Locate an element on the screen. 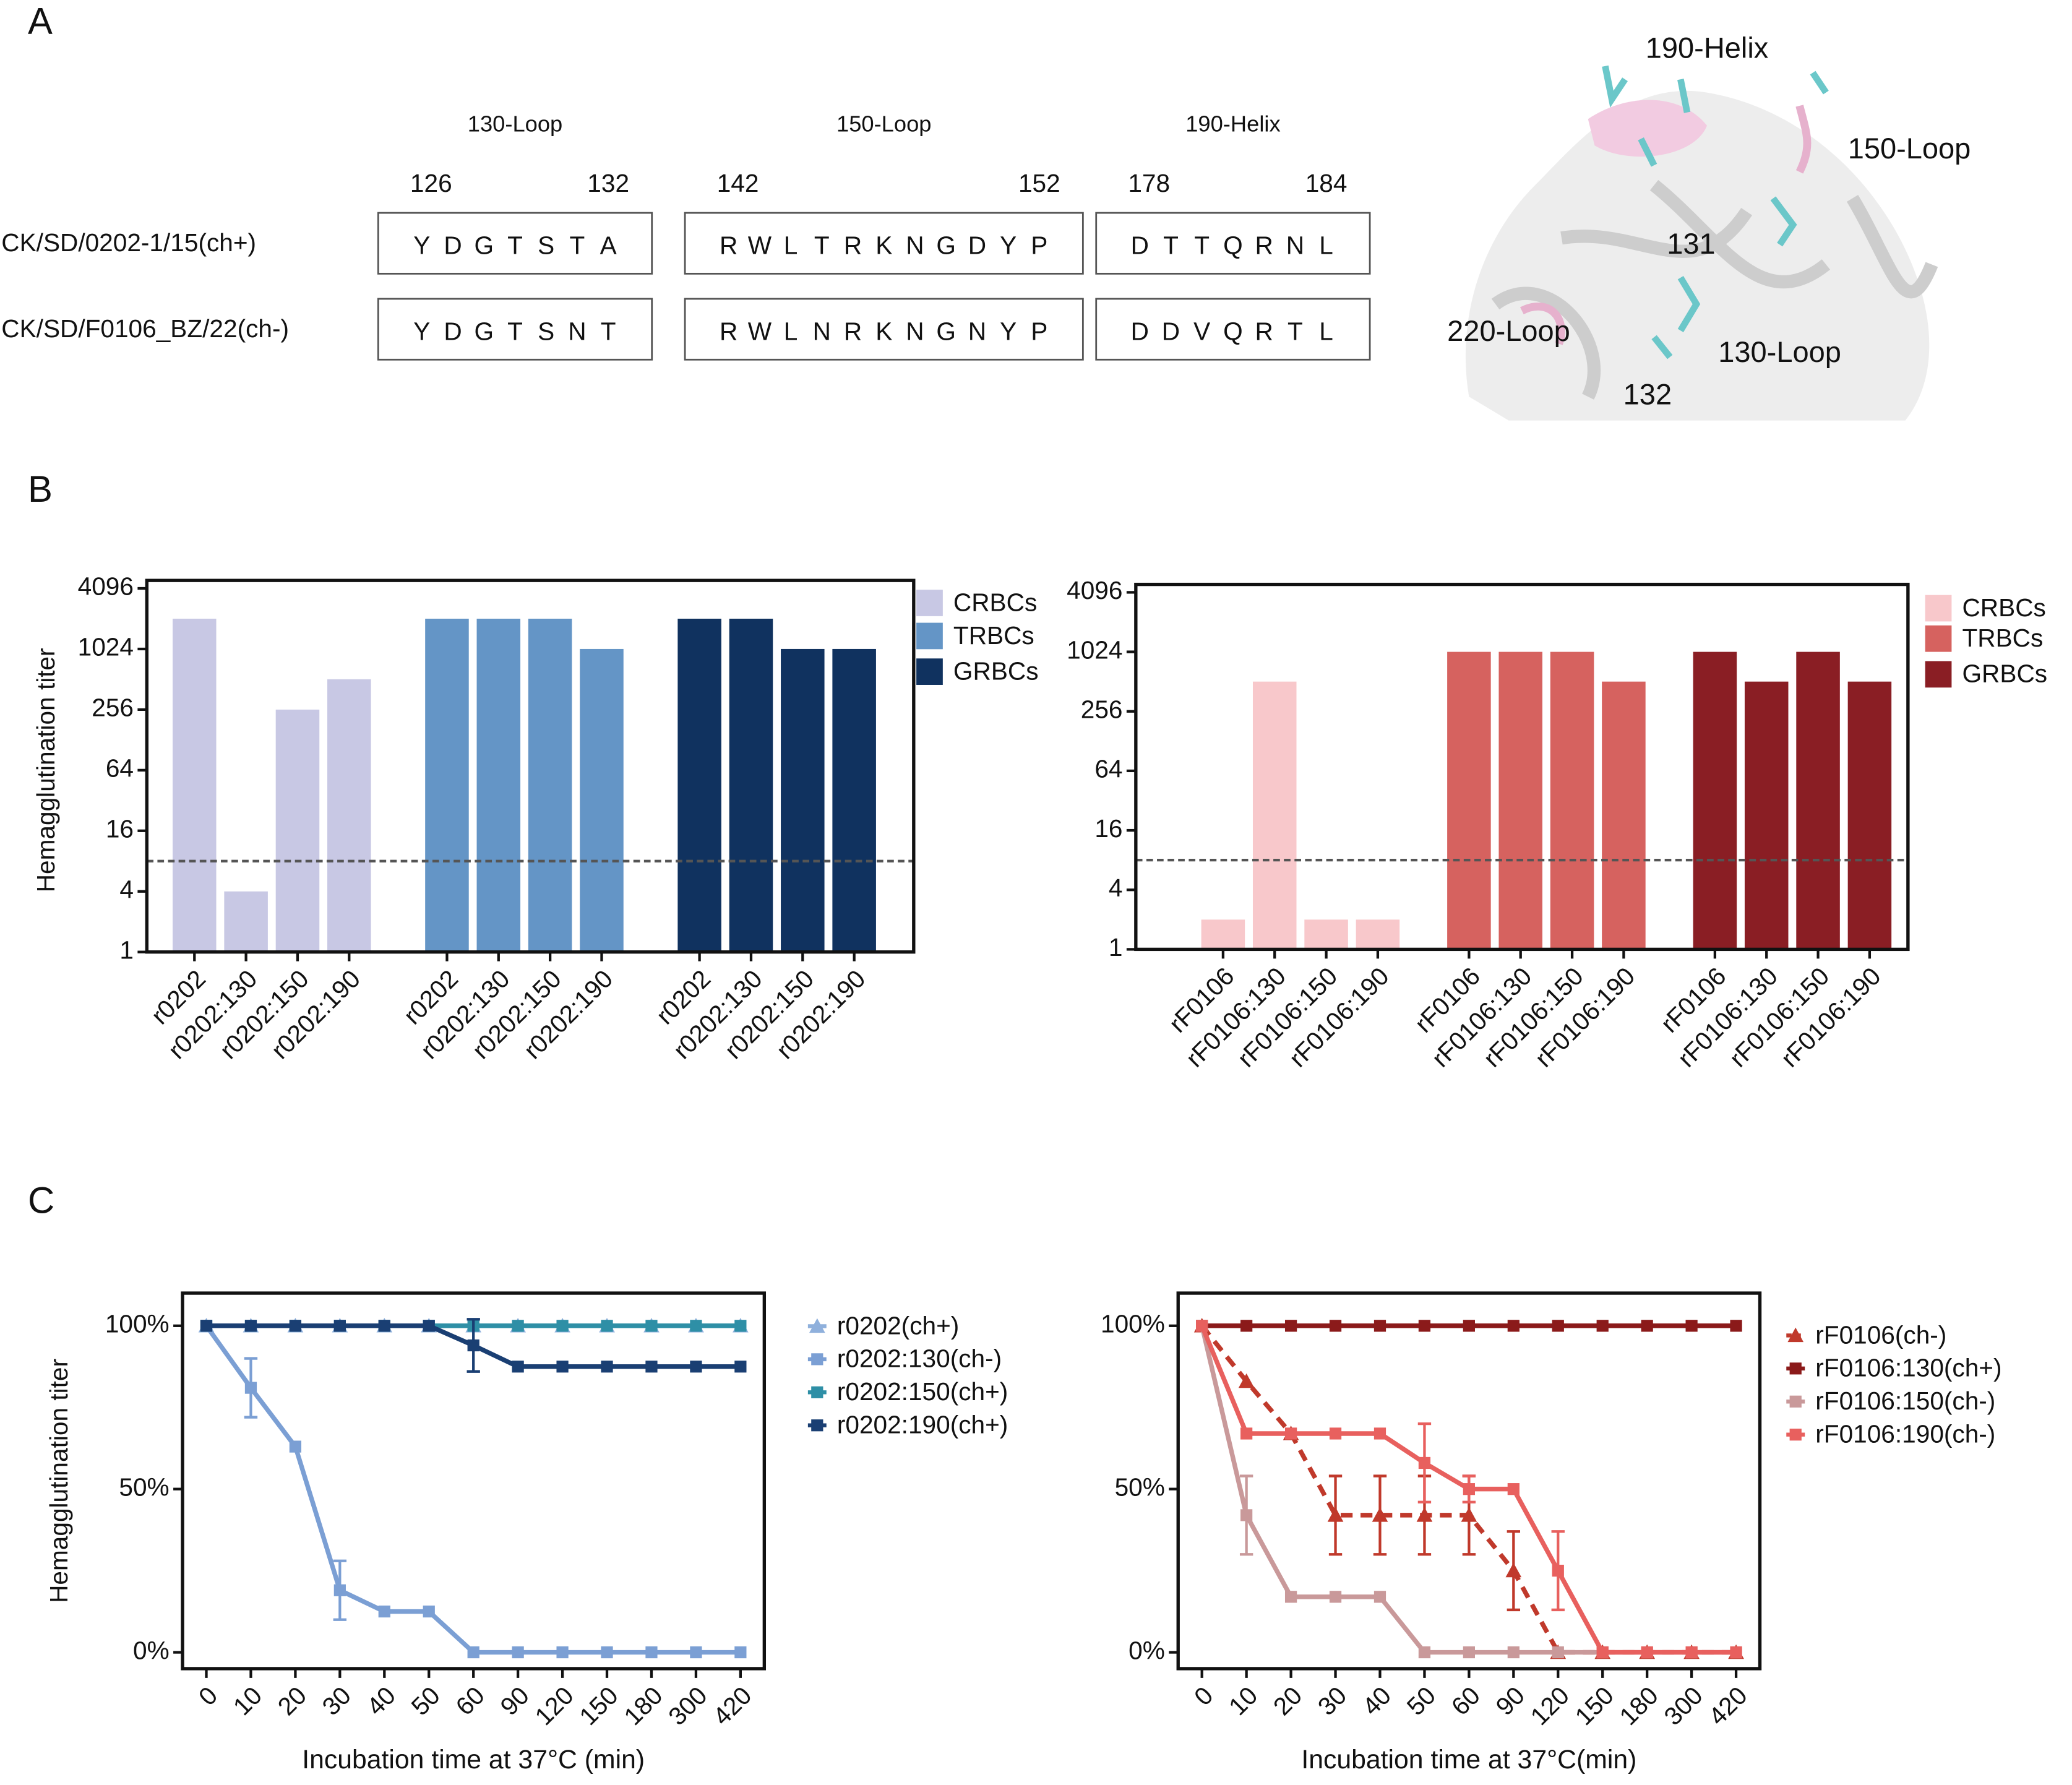  legend-label: r0202:130(ch-) is located at coordinates (919, 1358).